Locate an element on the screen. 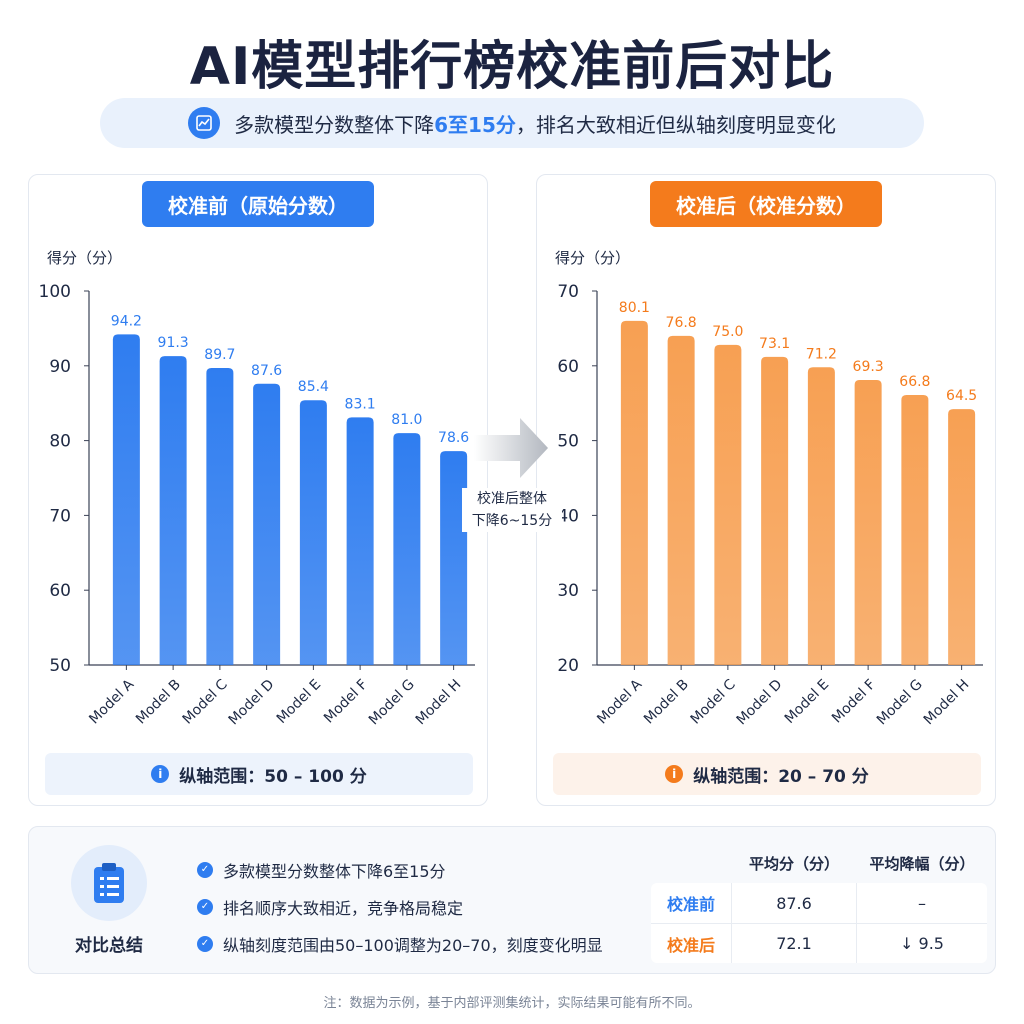  y-tick-label: 80 is located at coordinates (60, 442).